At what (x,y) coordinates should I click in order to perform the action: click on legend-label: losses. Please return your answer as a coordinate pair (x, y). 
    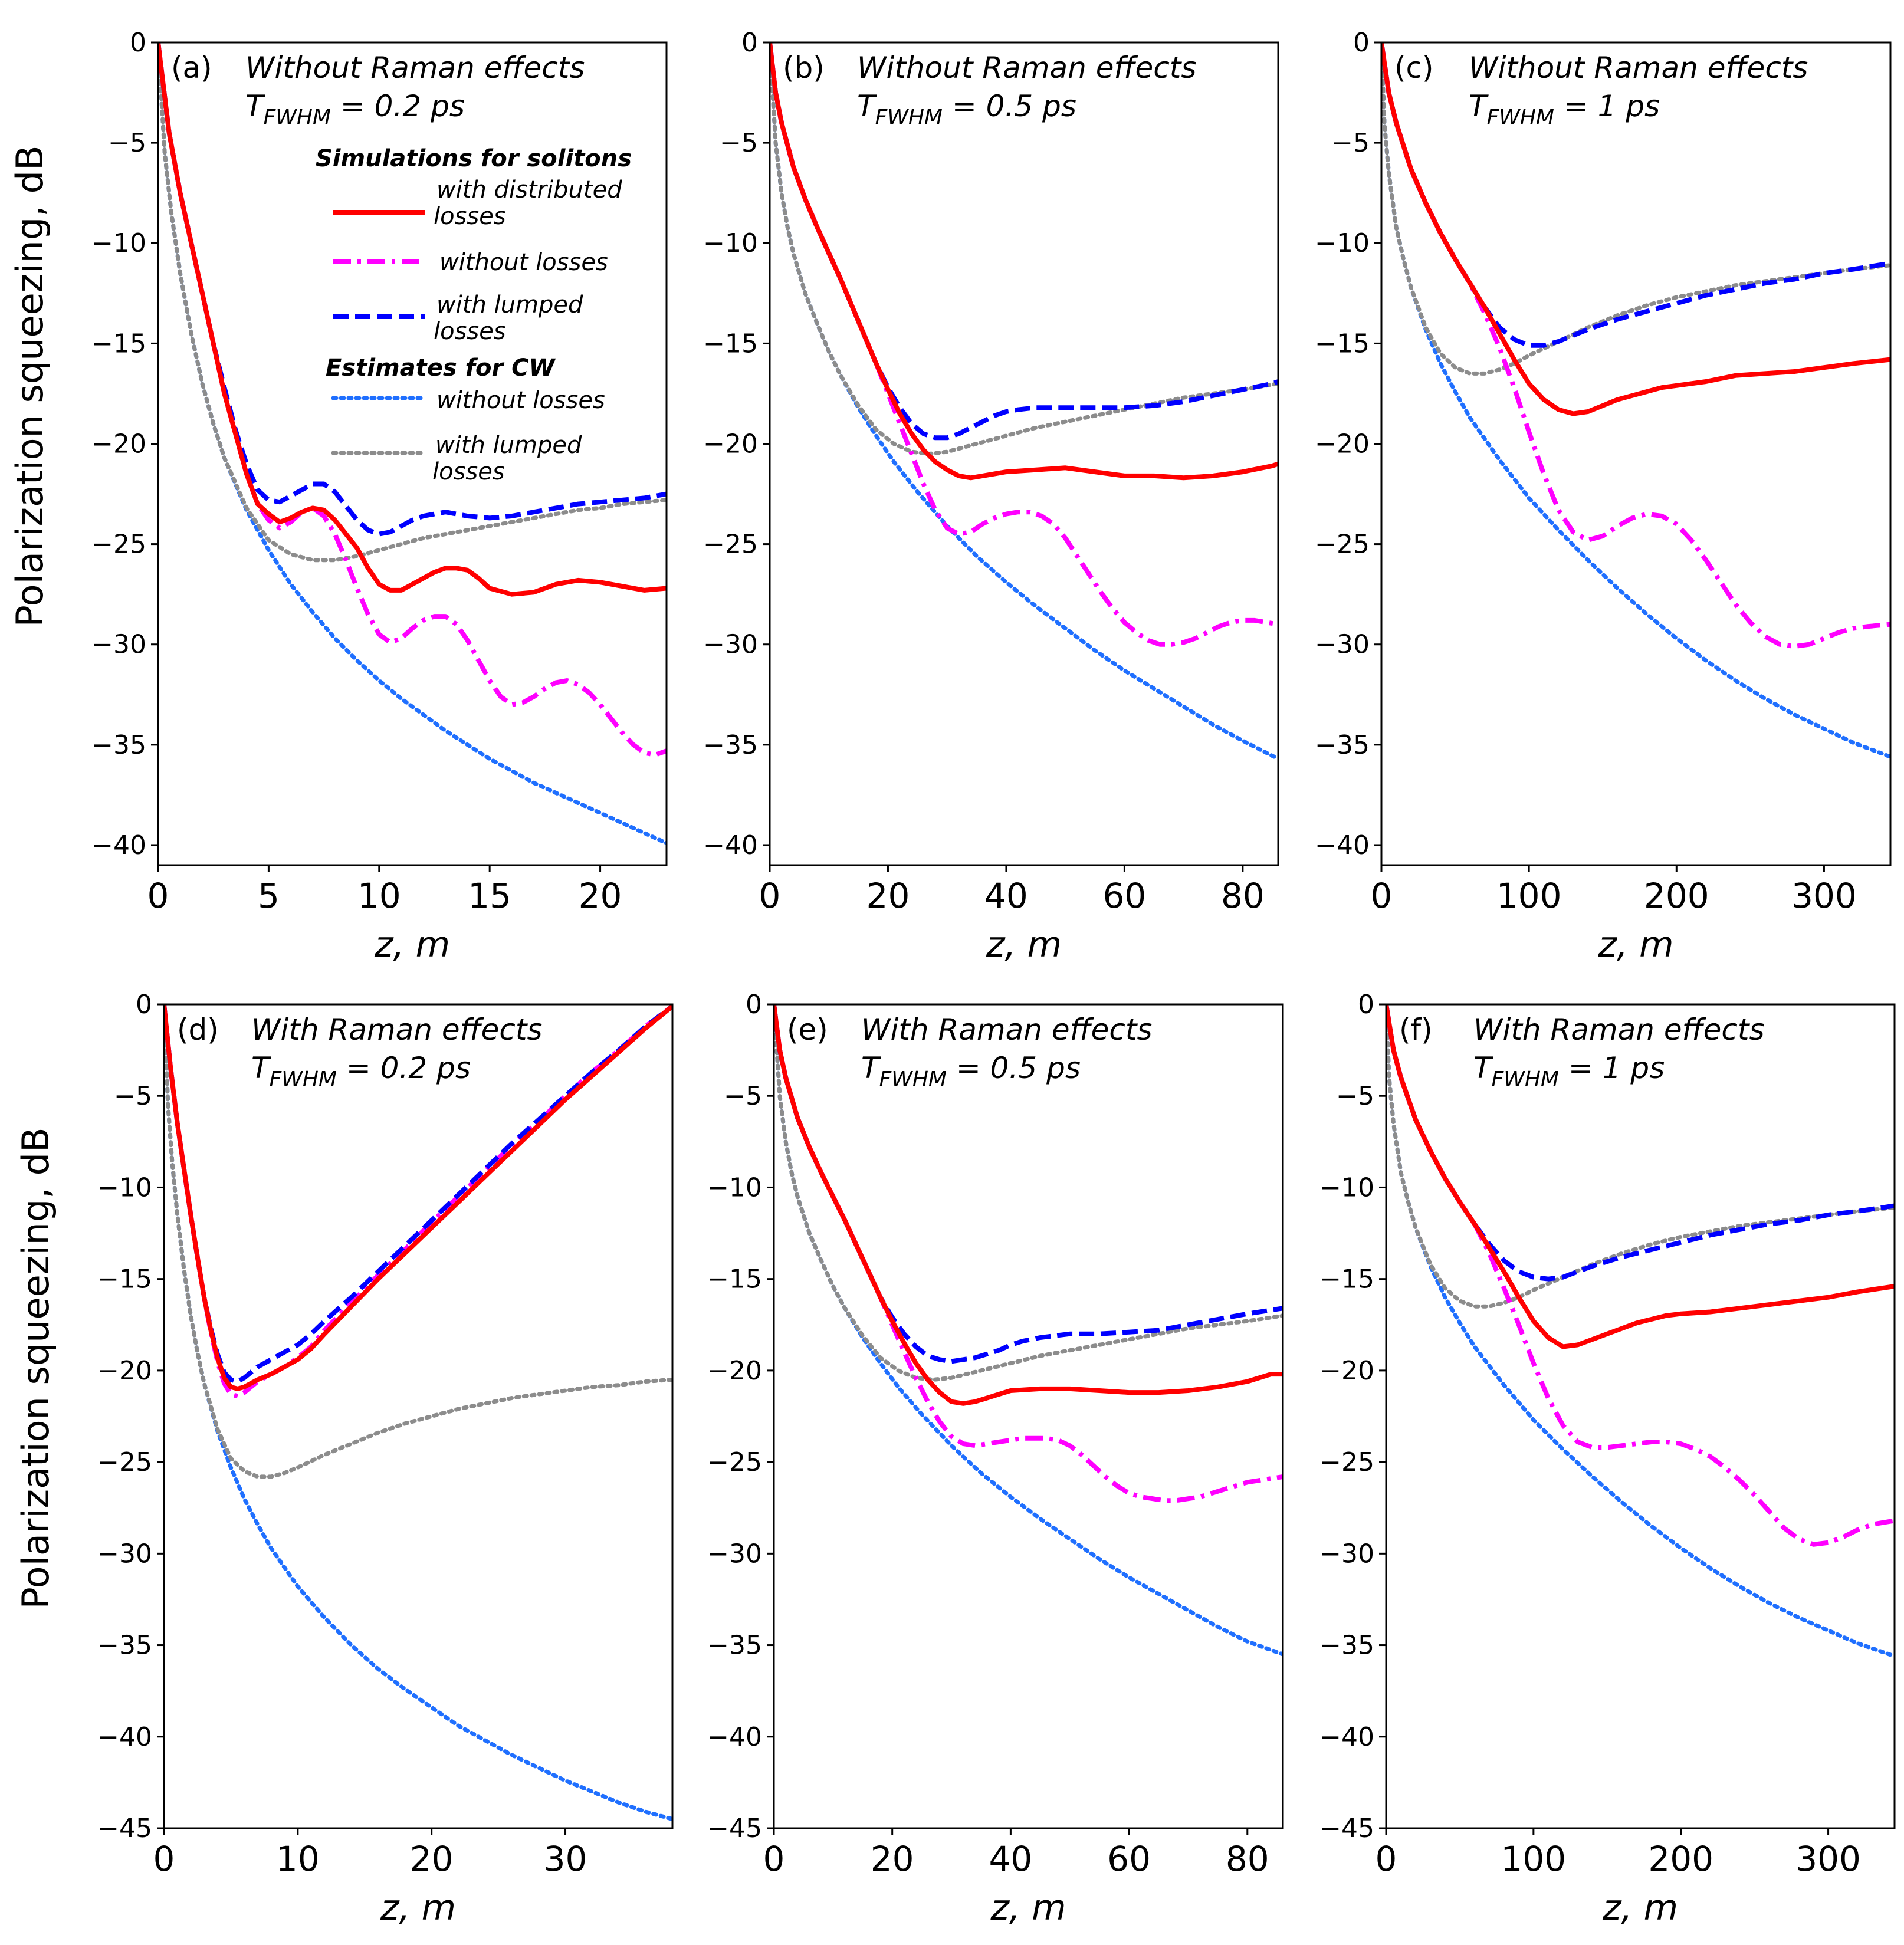
    Looking at the image, I should click on (470, 216).